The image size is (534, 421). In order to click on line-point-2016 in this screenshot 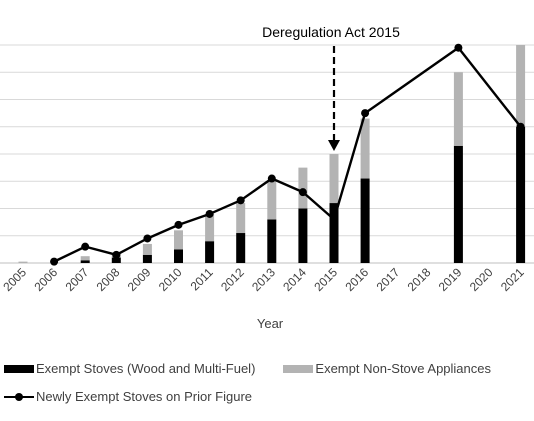, I will do `click(365, 113)`.